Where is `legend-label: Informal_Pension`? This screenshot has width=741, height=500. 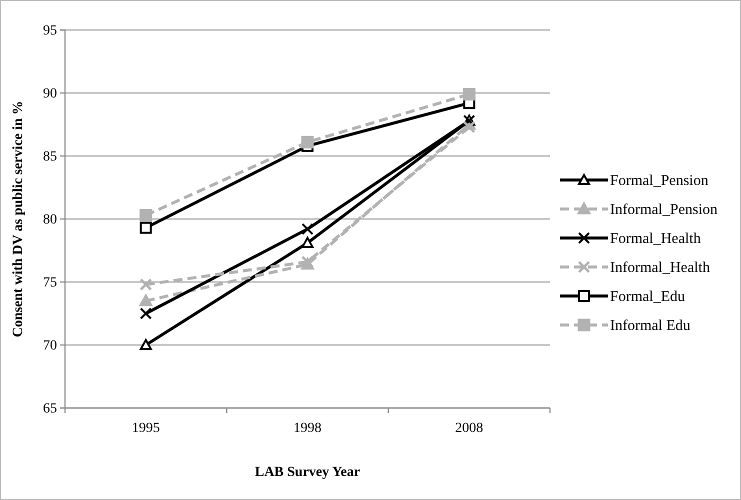
legend-label: Informal_Pension is located at coordinates (664, 210).